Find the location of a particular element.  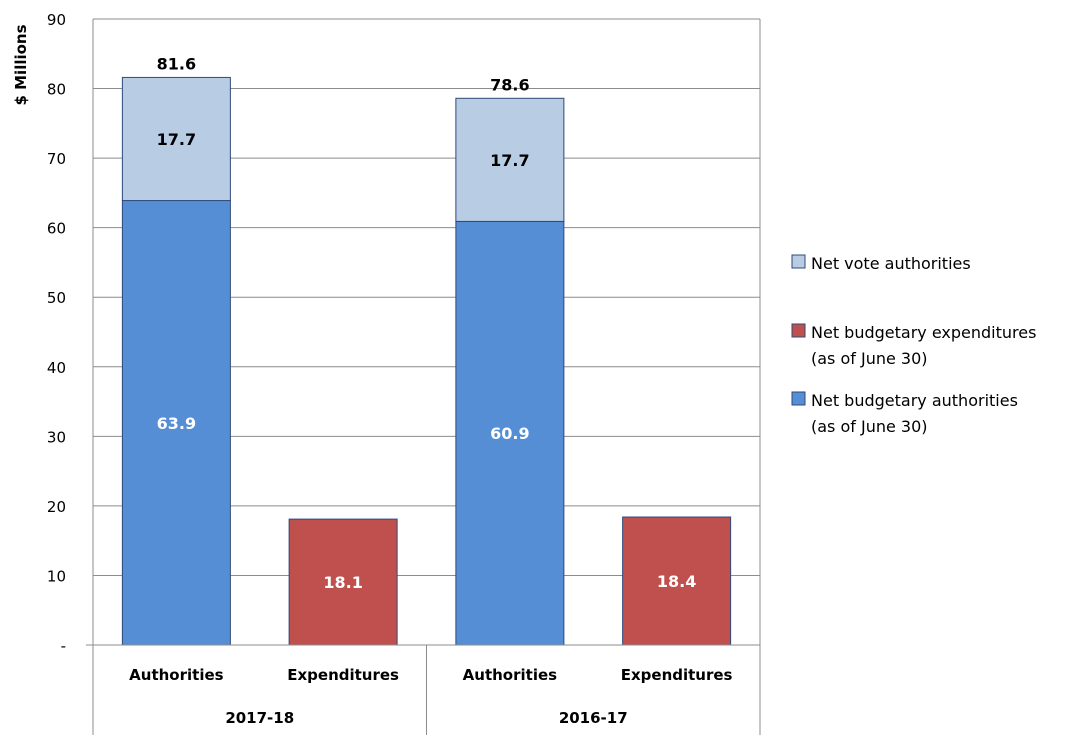

data-label: 63.9 is located at coordinates (176, 423).